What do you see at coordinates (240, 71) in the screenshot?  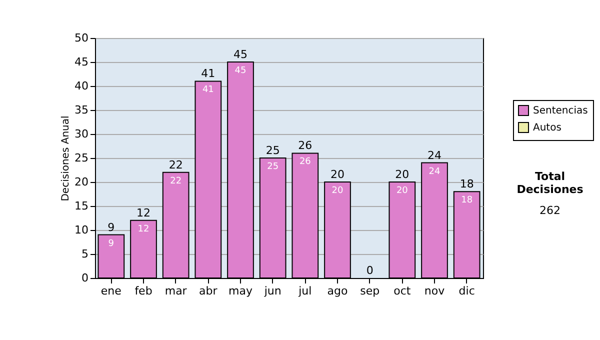 I see `data-label: 45` at bounding box center [240, 71].